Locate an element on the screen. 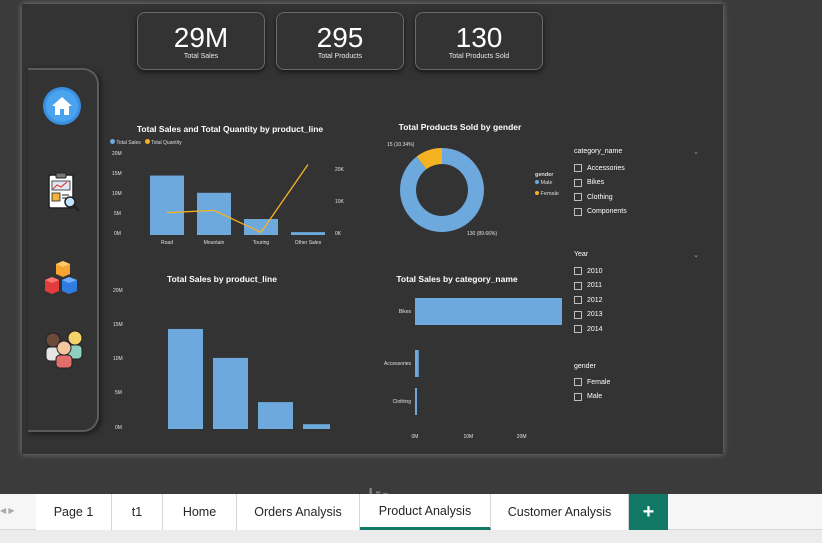 The image size is (822, 543). slicer-option-clothing: Clothing is located at coordinates (636, 197).